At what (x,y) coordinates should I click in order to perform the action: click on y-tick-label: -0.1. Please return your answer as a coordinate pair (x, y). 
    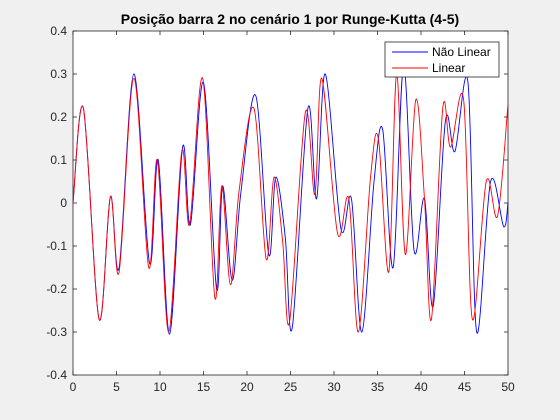
    Looking at the image, I should click on (56, 246).